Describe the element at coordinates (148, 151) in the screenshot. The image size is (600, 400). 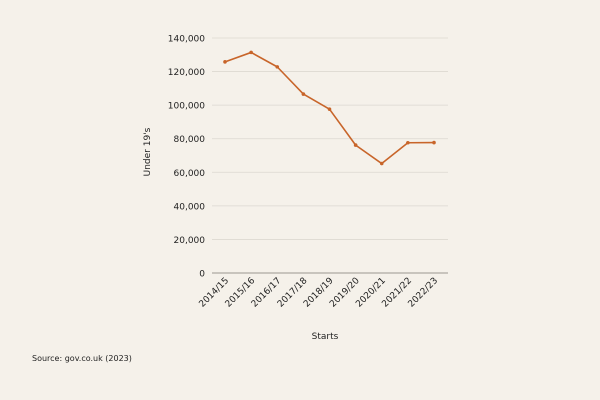
I see `y-axis-title: Under 19's` at that location.